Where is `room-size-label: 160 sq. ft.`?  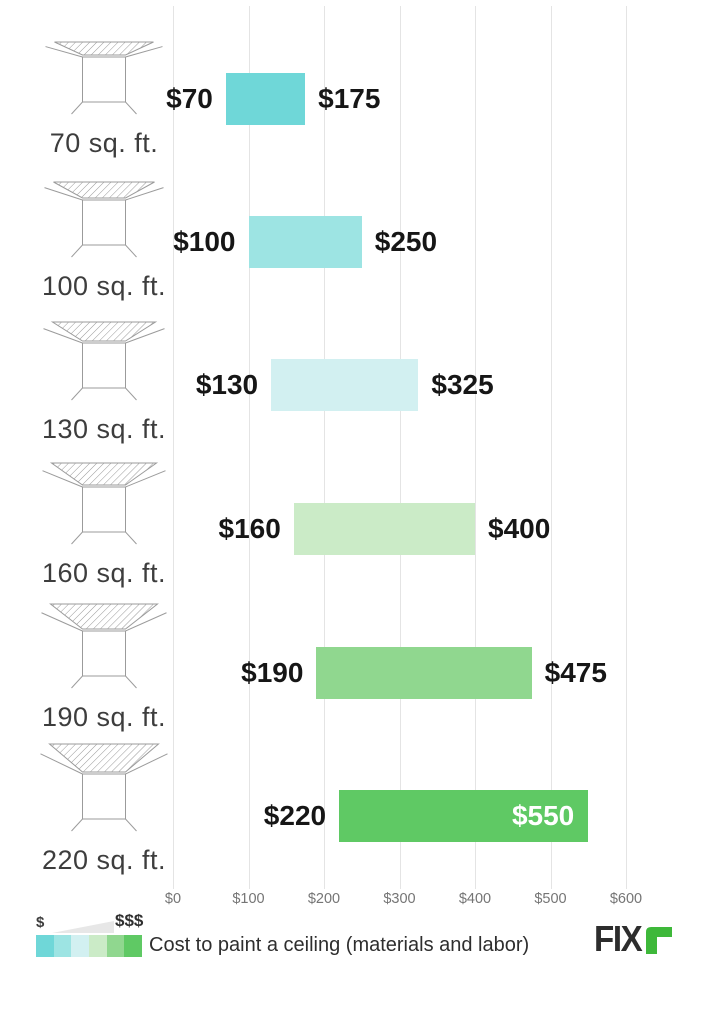
room-size-label: 160 sq. ft. is located at coordinates (104, 573).